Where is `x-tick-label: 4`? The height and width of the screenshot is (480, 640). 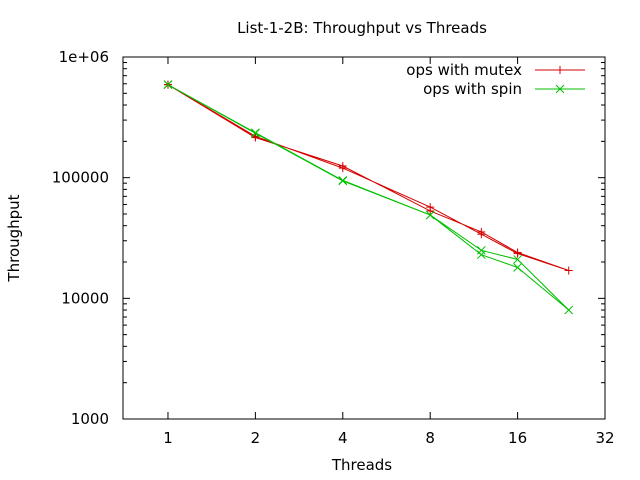
x-tick-label: 4 is located at coordinates (343, 438).